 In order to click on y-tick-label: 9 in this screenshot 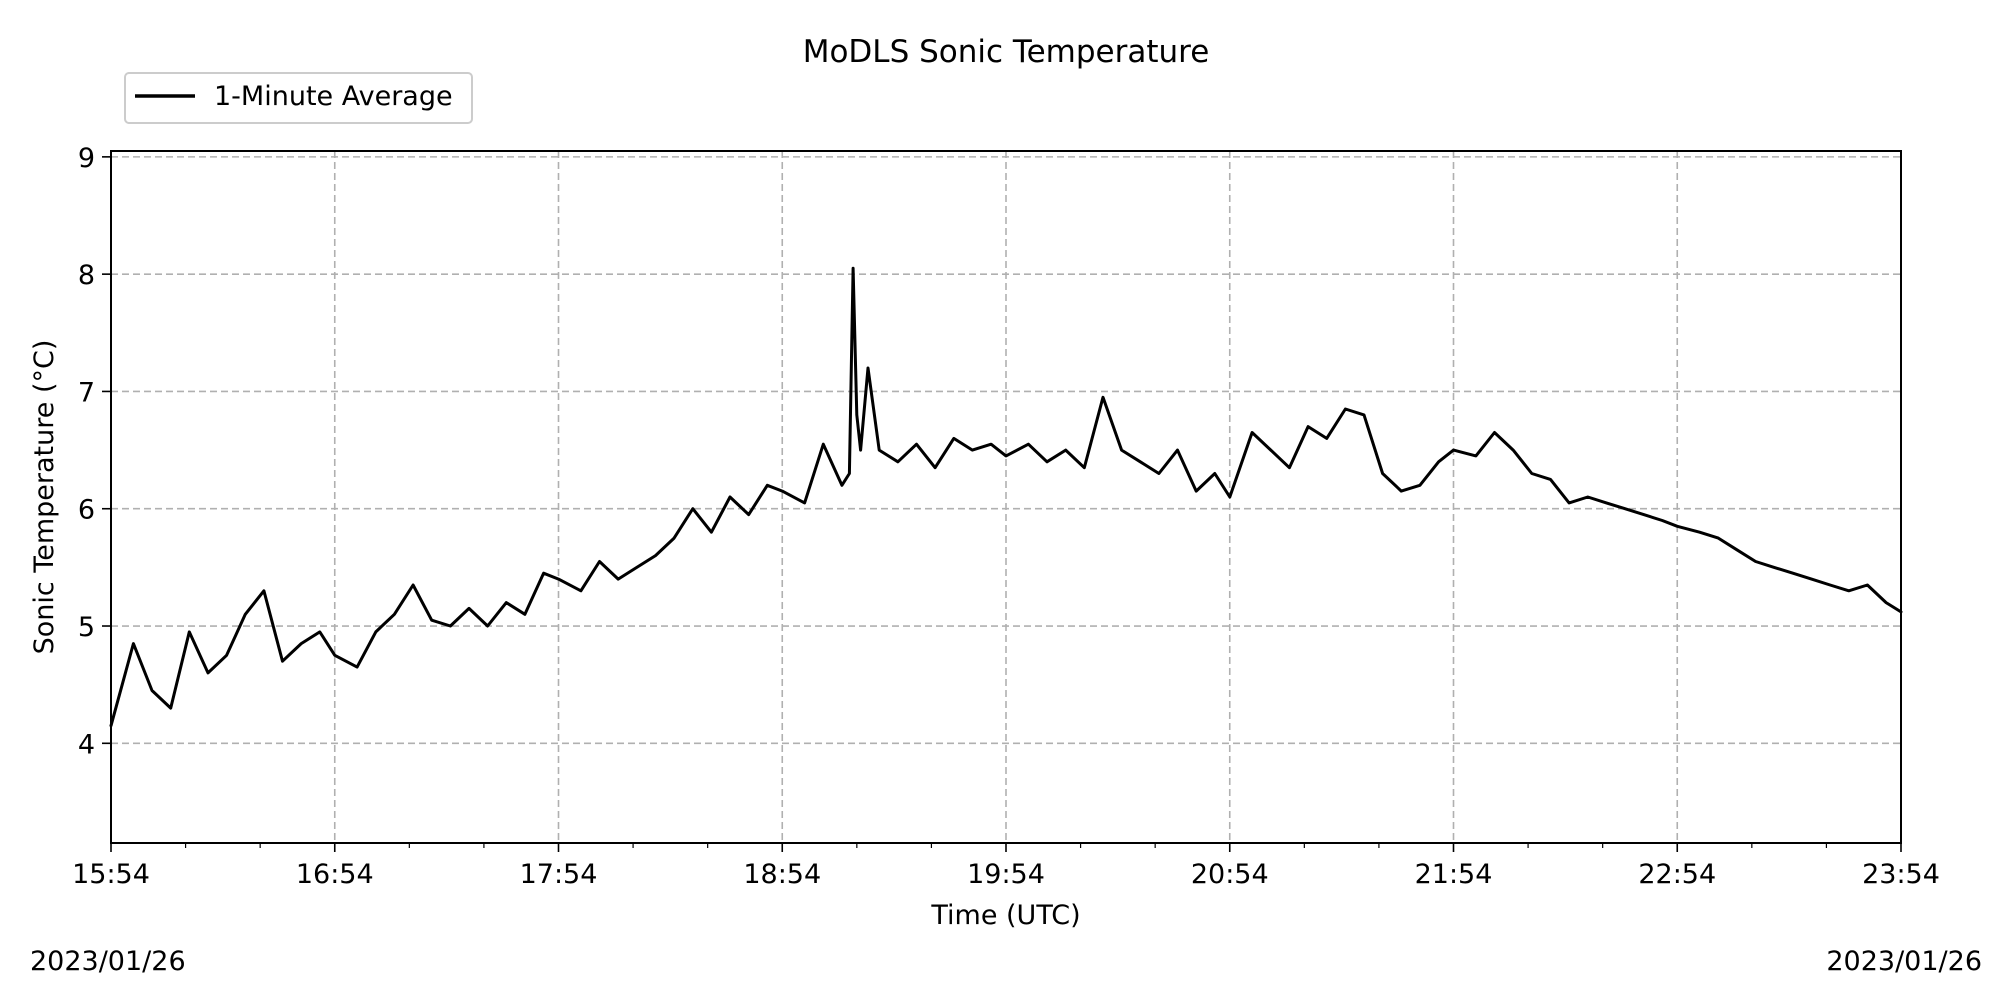, I will do `click(86, 158)`.